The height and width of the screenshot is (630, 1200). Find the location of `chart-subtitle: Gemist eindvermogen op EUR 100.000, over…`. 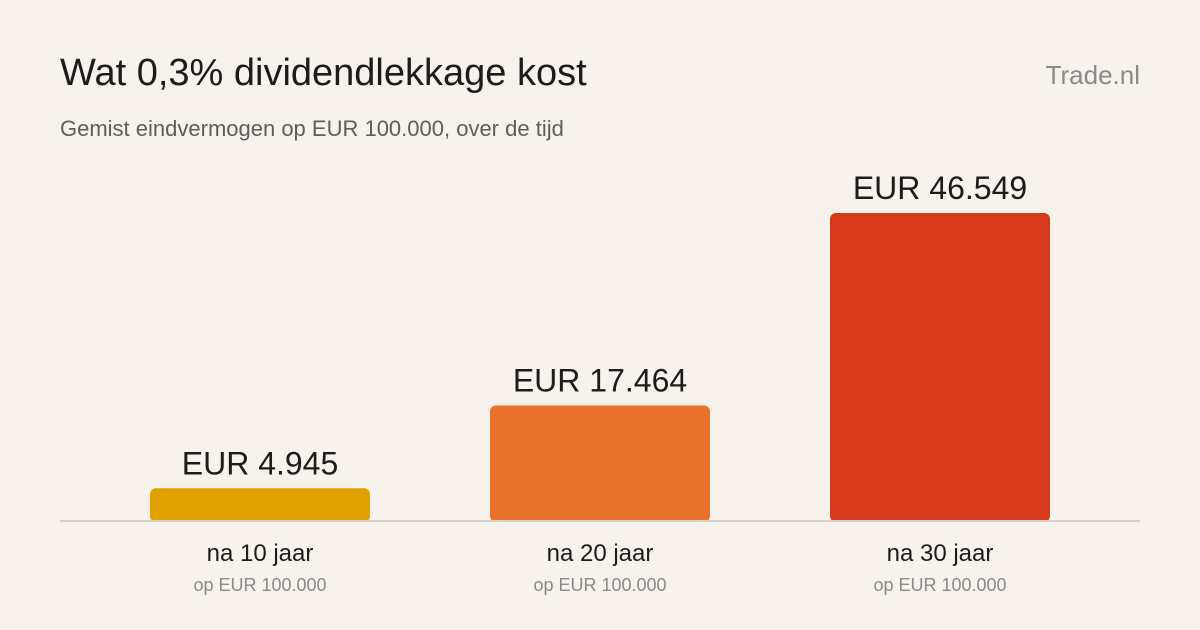

chart-subtitle: Gemist eindvermogen op EUR 100.000, over… is located at coordinates (312, 128).